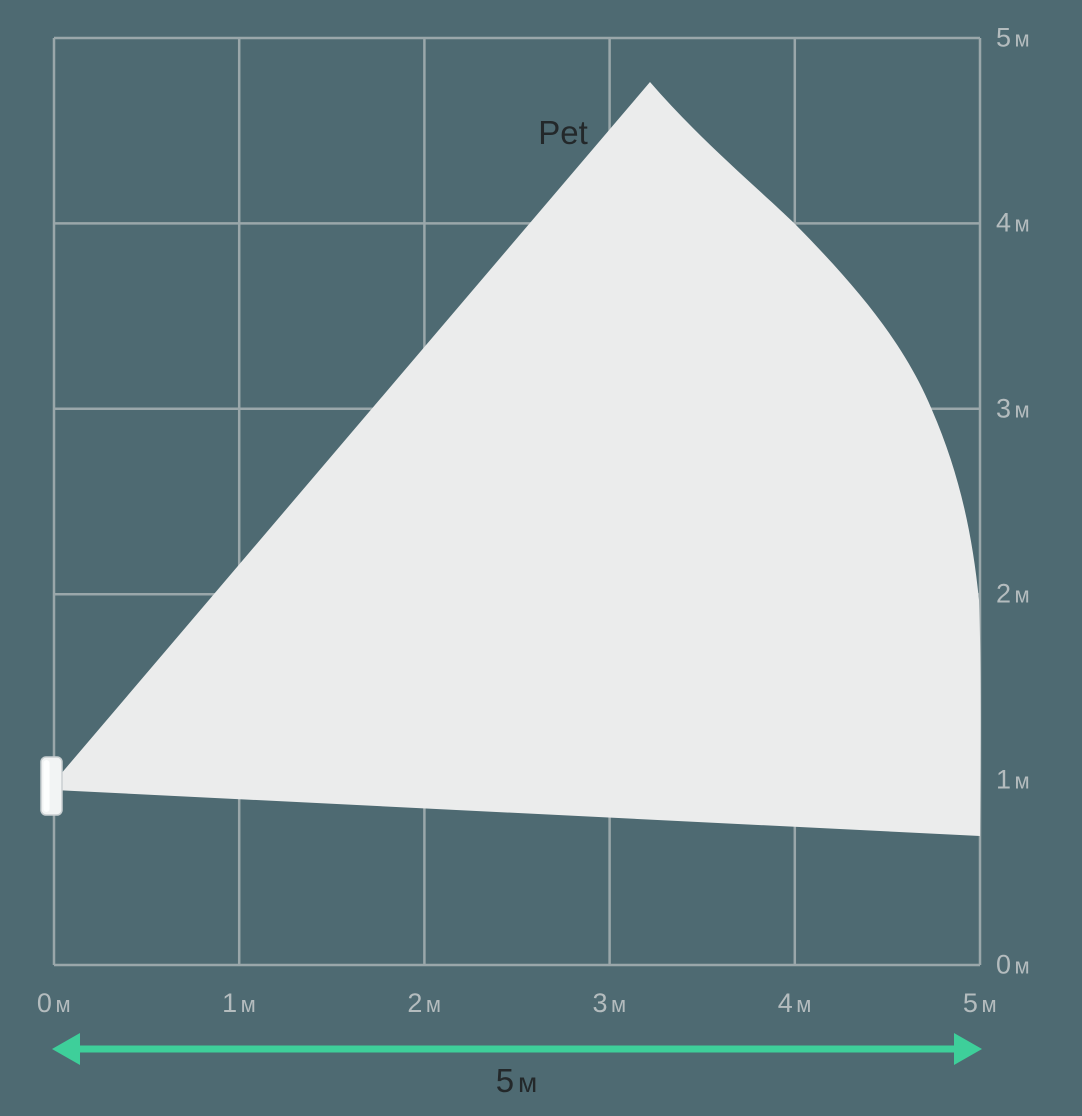 The image size is (1082, 1116). What do you see at coordinates (51, 786) in the screenshot?
I see `sensor-device` at bounding box center [51, 786].